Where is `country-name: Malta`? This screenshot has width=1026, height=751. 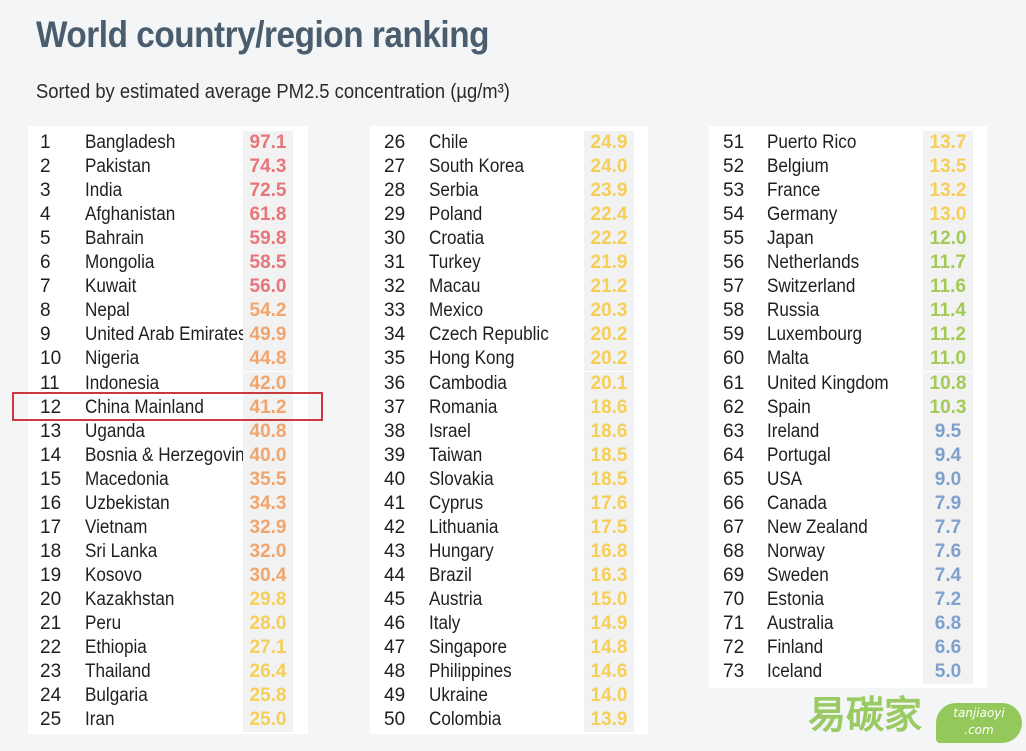 country-name: Malta is located at coordinates (788, 359).